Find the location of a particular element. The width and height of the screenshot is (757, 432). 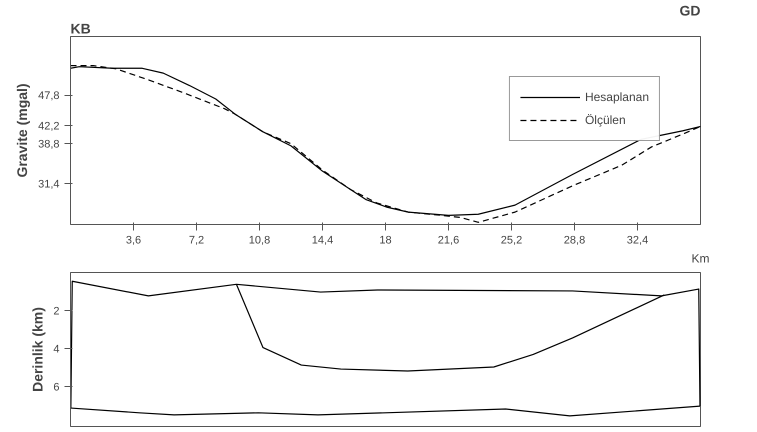

legend-label: Ölçülen is located at coordinates (605, 120).